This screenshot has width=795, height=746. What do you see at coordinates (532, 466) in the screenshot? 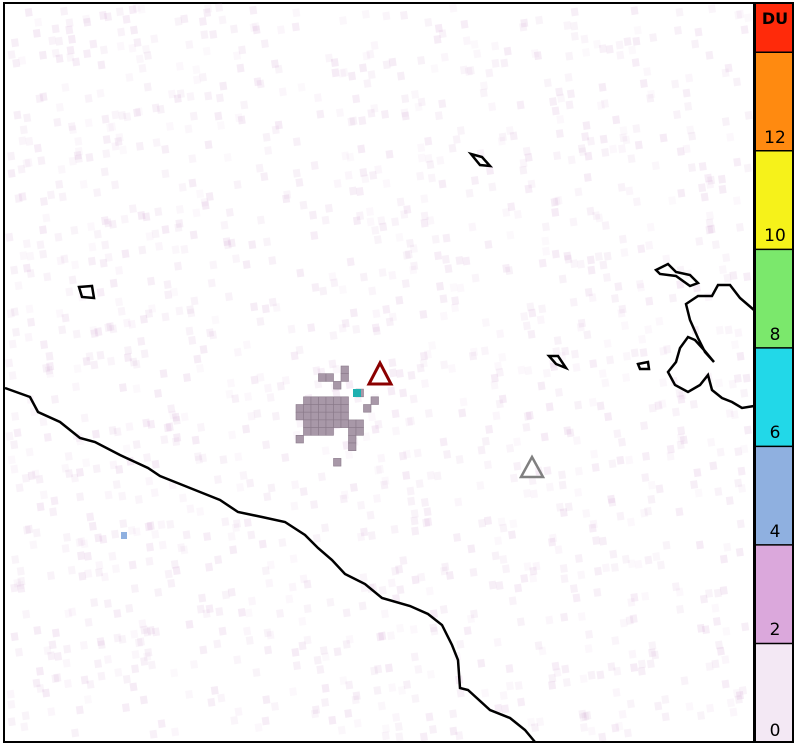
I see `secondary-volcano-marker-icon` at bounding box center [532, 466].